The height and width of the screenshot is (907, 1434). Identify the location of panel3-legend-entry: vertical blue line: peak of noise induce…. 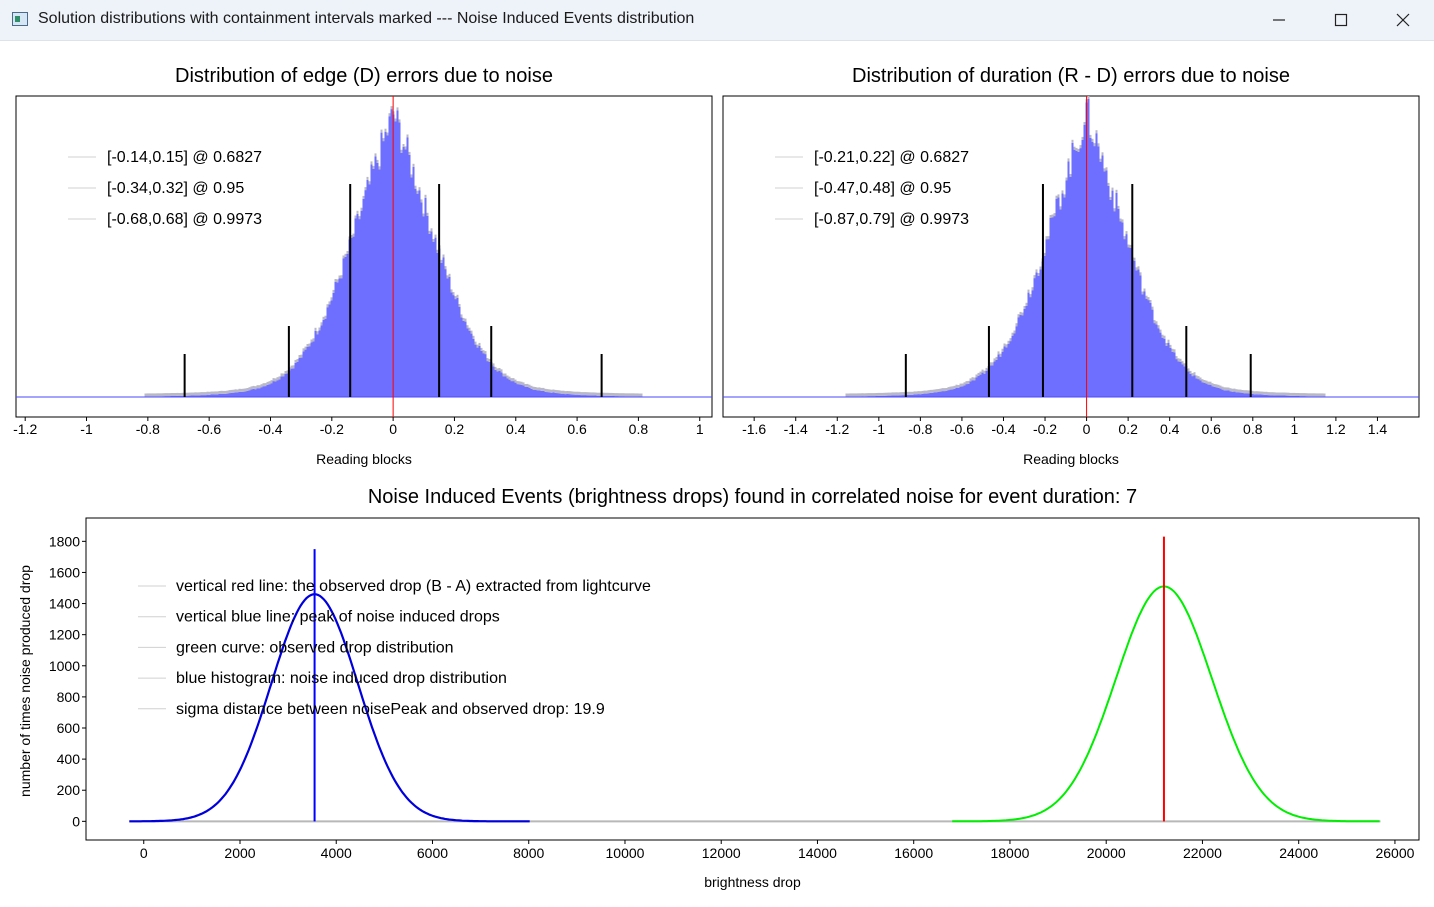
(338, 617).